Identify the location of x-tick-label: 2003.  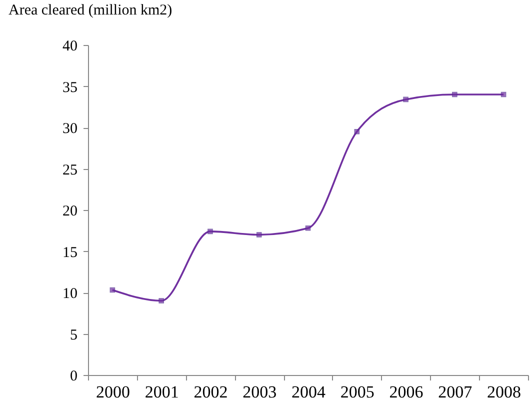
(259, 392).